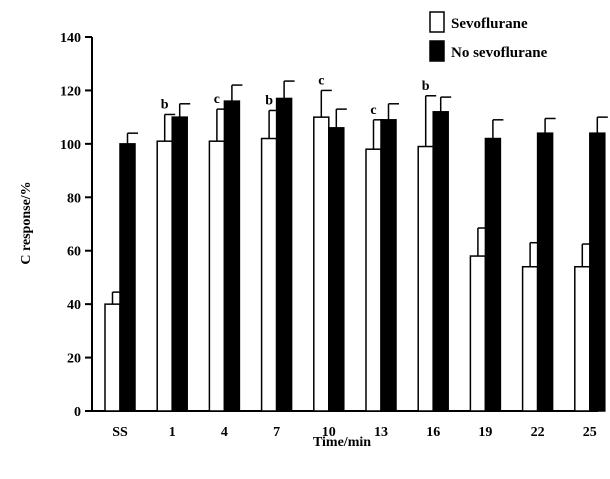 The height and width of the screenshot is (479, 610). Describe the element at coordinates (329, 432) in the screenshot. I see `x-tick-label: 10` at that location.